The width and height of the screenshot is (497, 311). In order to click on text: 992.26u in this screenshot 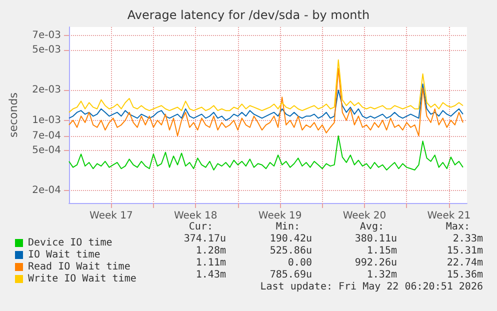, I will do `click(375, 263)`.